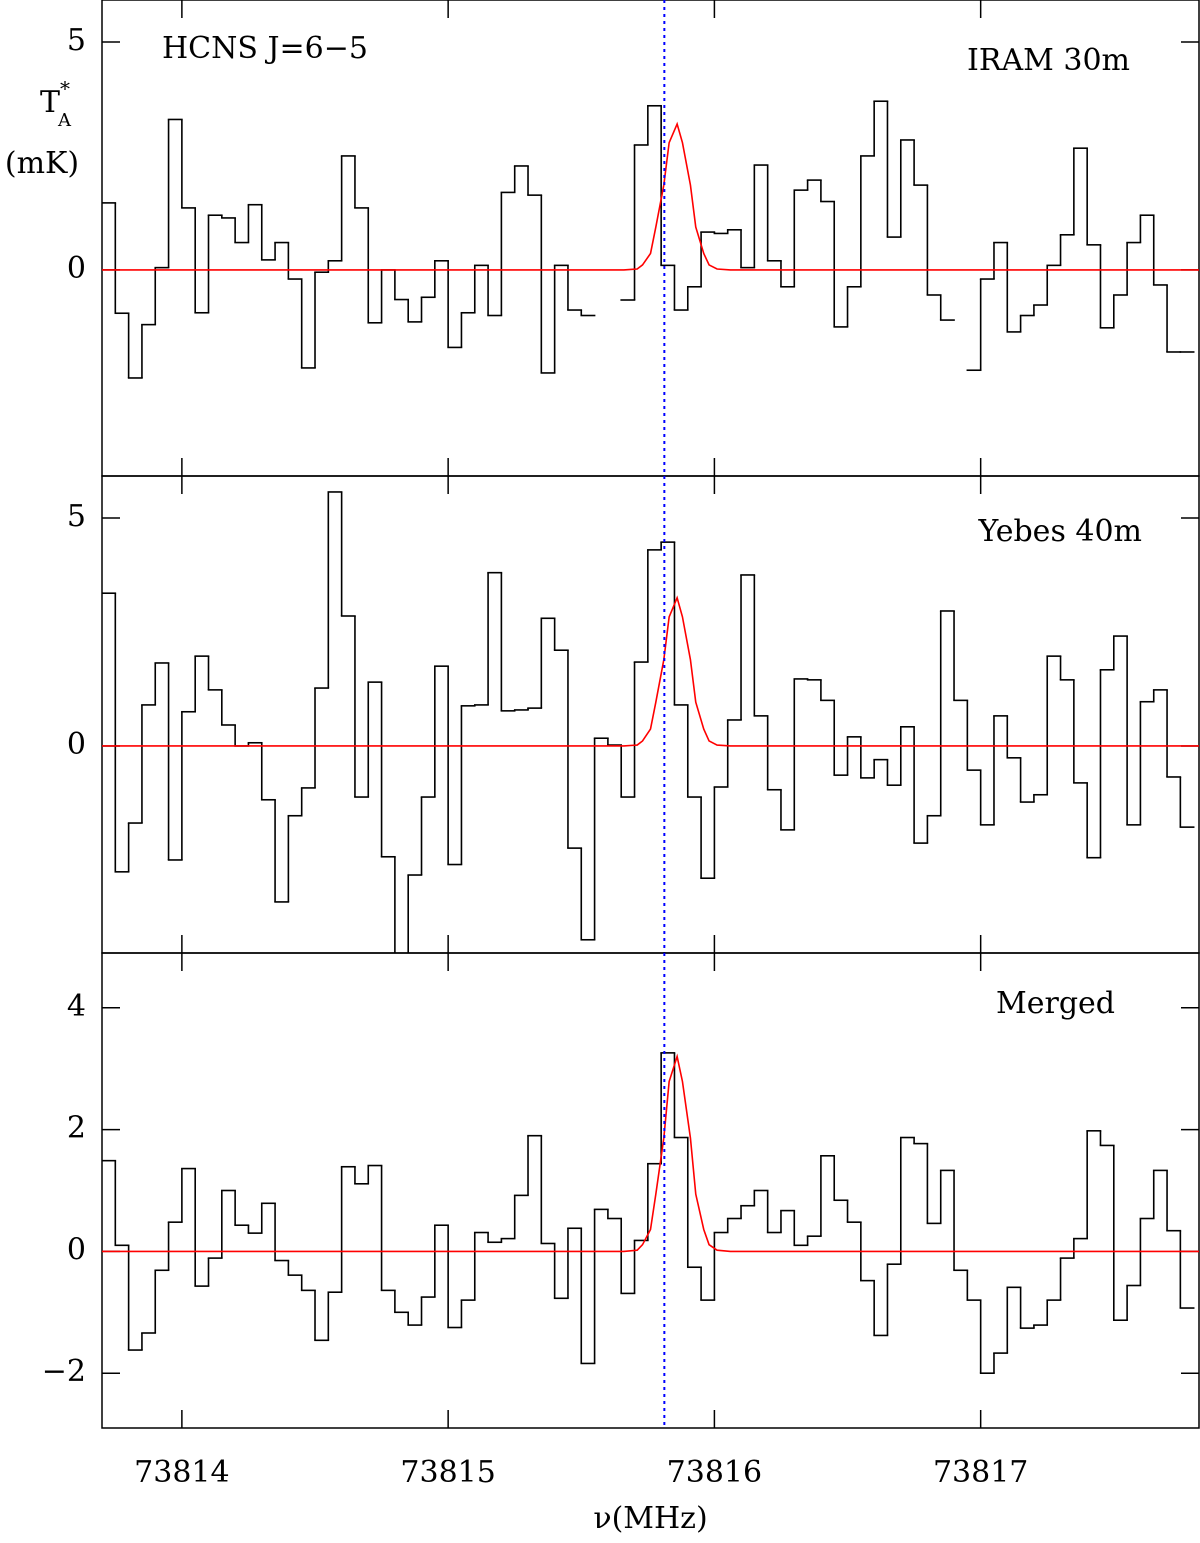 The image size is (1200, 1543). I want to click on y-label-subscript: A, so click(64, 120).